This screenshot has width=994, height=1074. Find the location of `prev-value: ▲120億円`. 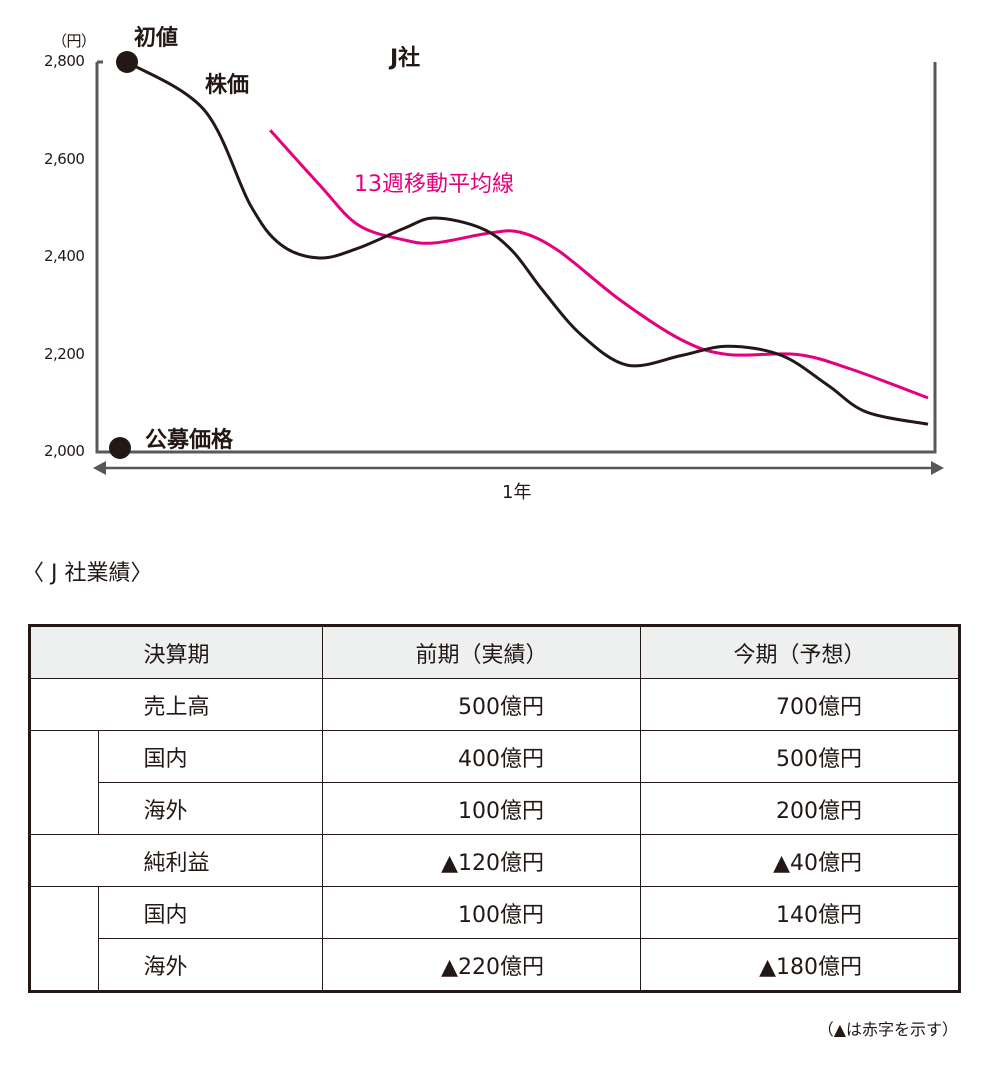

prev-value: ▲120億円 is located at coordinates (481, 860).